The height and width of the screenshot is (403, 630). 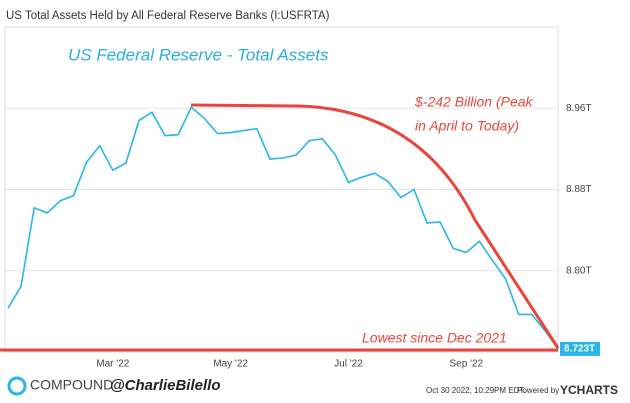 What do you see at coordinates (474, 102) in the screenshot?
I see `annotation: $-242 Billion (Peak` at bounding box center [474, 102].